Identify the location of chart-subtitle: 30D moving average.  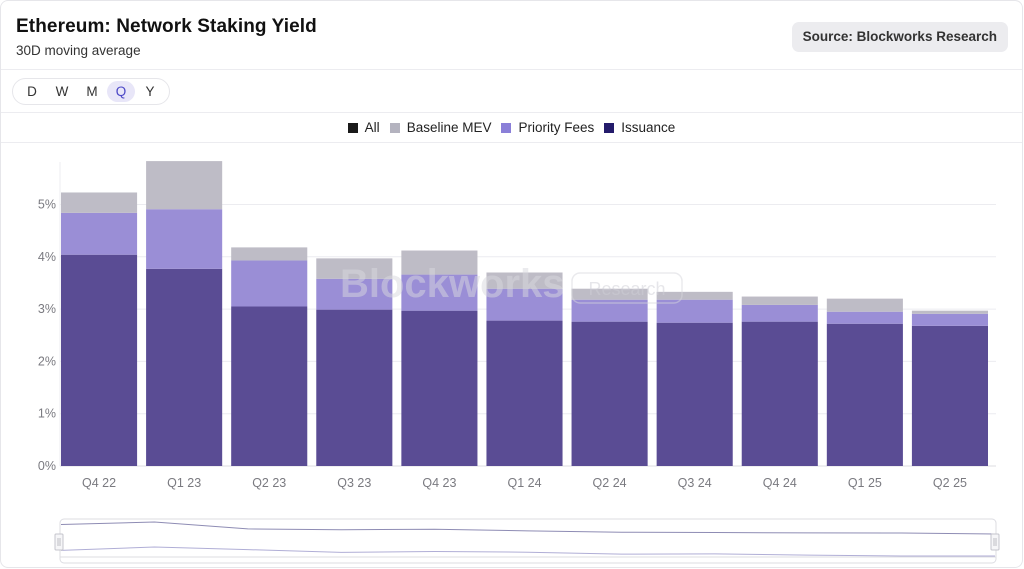
(78, 50).